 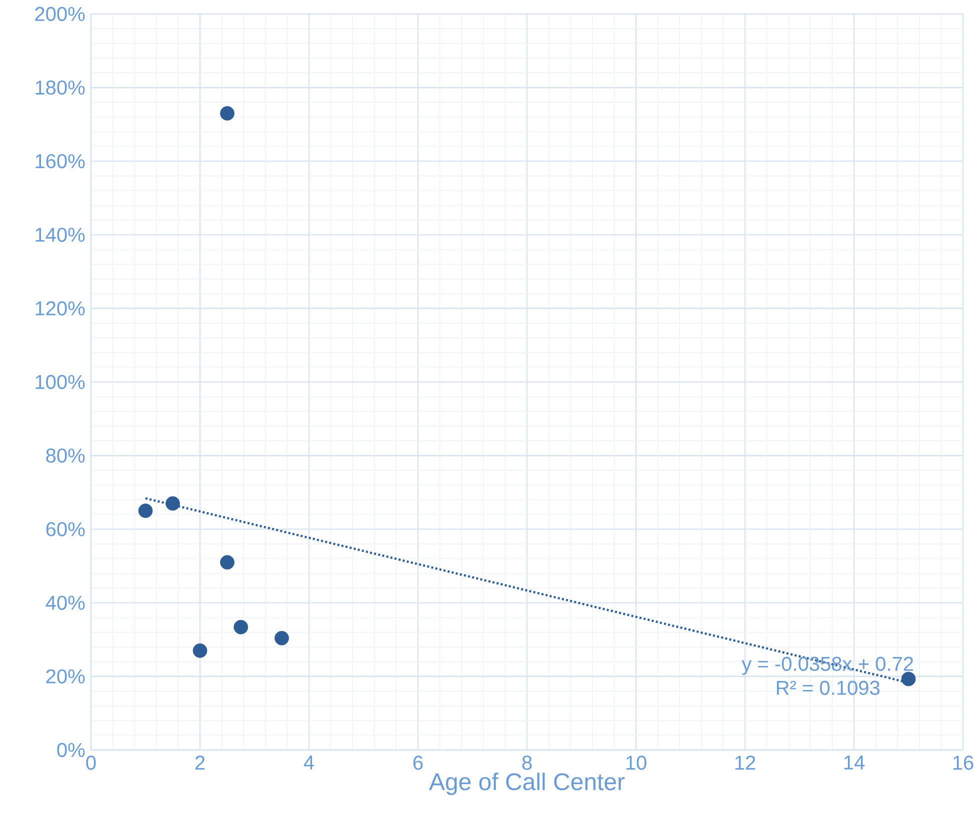 I want to click on y-tick-label: 200%, so click(x=60, y=14).